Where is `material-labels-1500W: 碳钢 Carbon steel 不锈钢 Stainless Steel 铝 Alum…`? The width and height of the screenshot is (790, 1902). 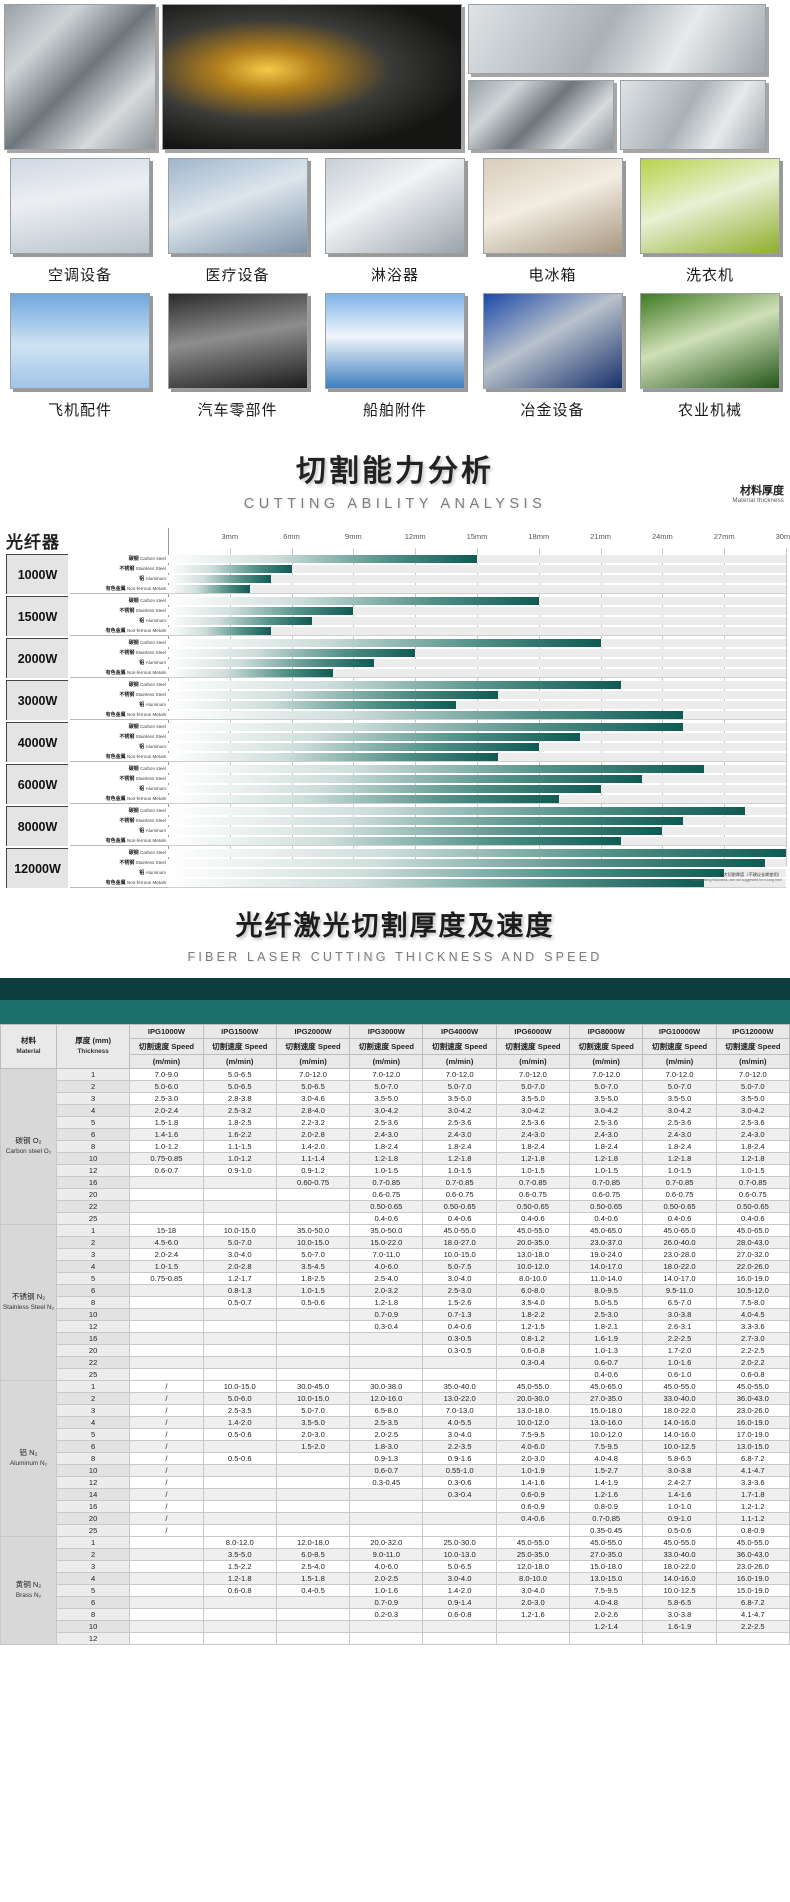
material-labels-1500W: 碳钢 Carbon steel 不锈钢 Stainless Steel 铝 Alum… is located at coordinates (119, 616).